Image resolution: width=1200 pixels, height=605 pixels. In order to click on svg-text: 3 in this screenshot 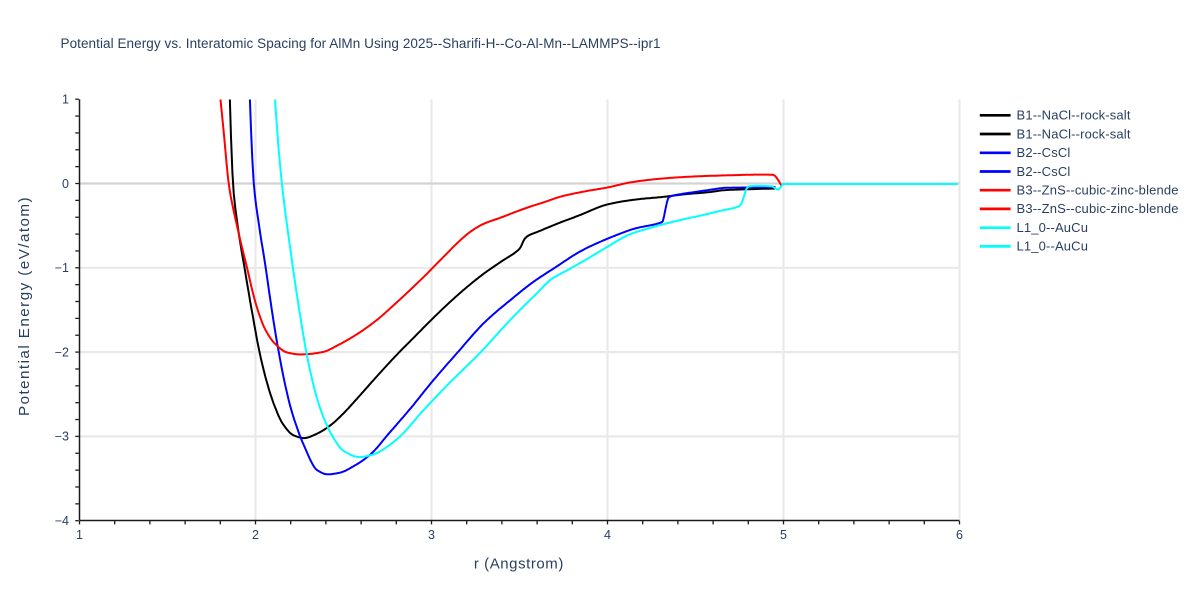, I will do `click(431, 535)`.